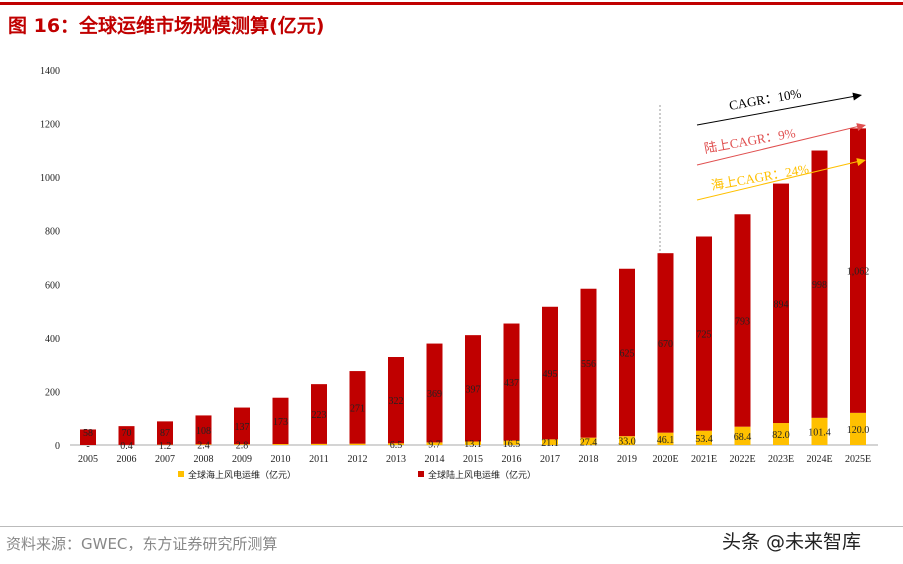  What do you see at coordinates (792, 542) in the screenshot?
I see `watermark: 头条 @未来智库` at bounding box center [792, 542].